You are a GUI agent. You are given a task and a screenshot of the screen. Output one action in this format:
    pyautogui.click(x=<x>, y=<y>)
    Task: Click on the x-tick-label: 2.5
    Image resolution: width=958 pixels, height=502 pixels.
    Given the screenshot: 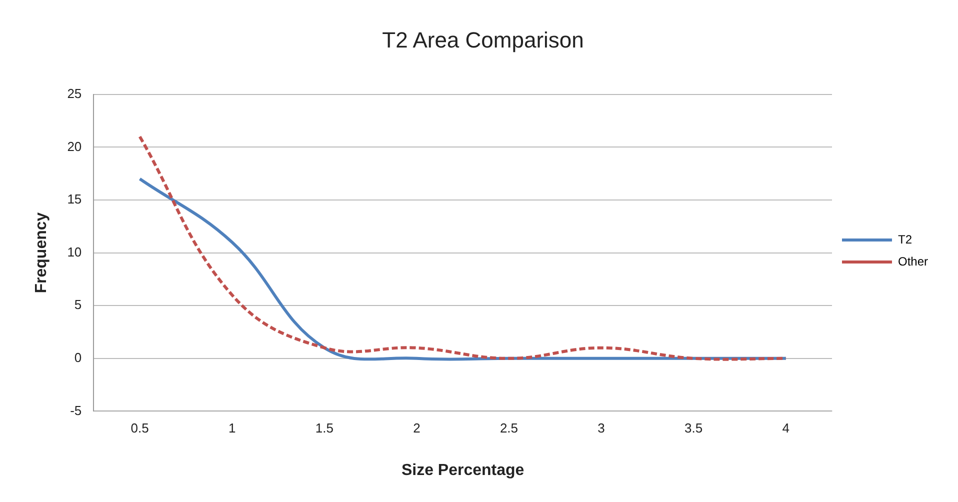 What is the action you would take?
    pyautogui.click(x=509, y=428)
    